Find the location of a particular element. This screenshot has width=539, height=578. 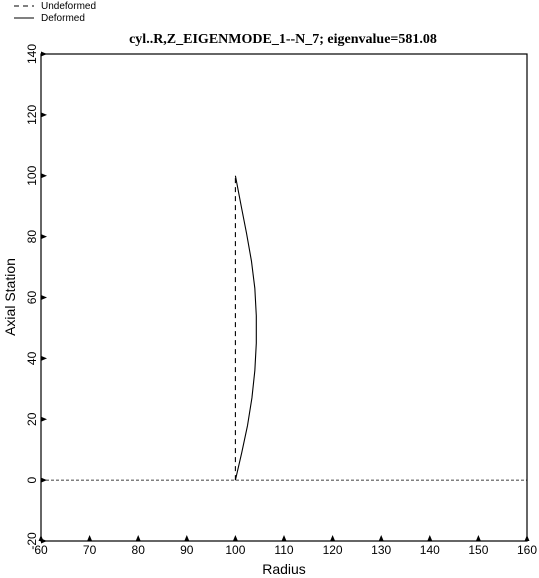

y-tick-label: 60 is located at coordinates (32, 298).